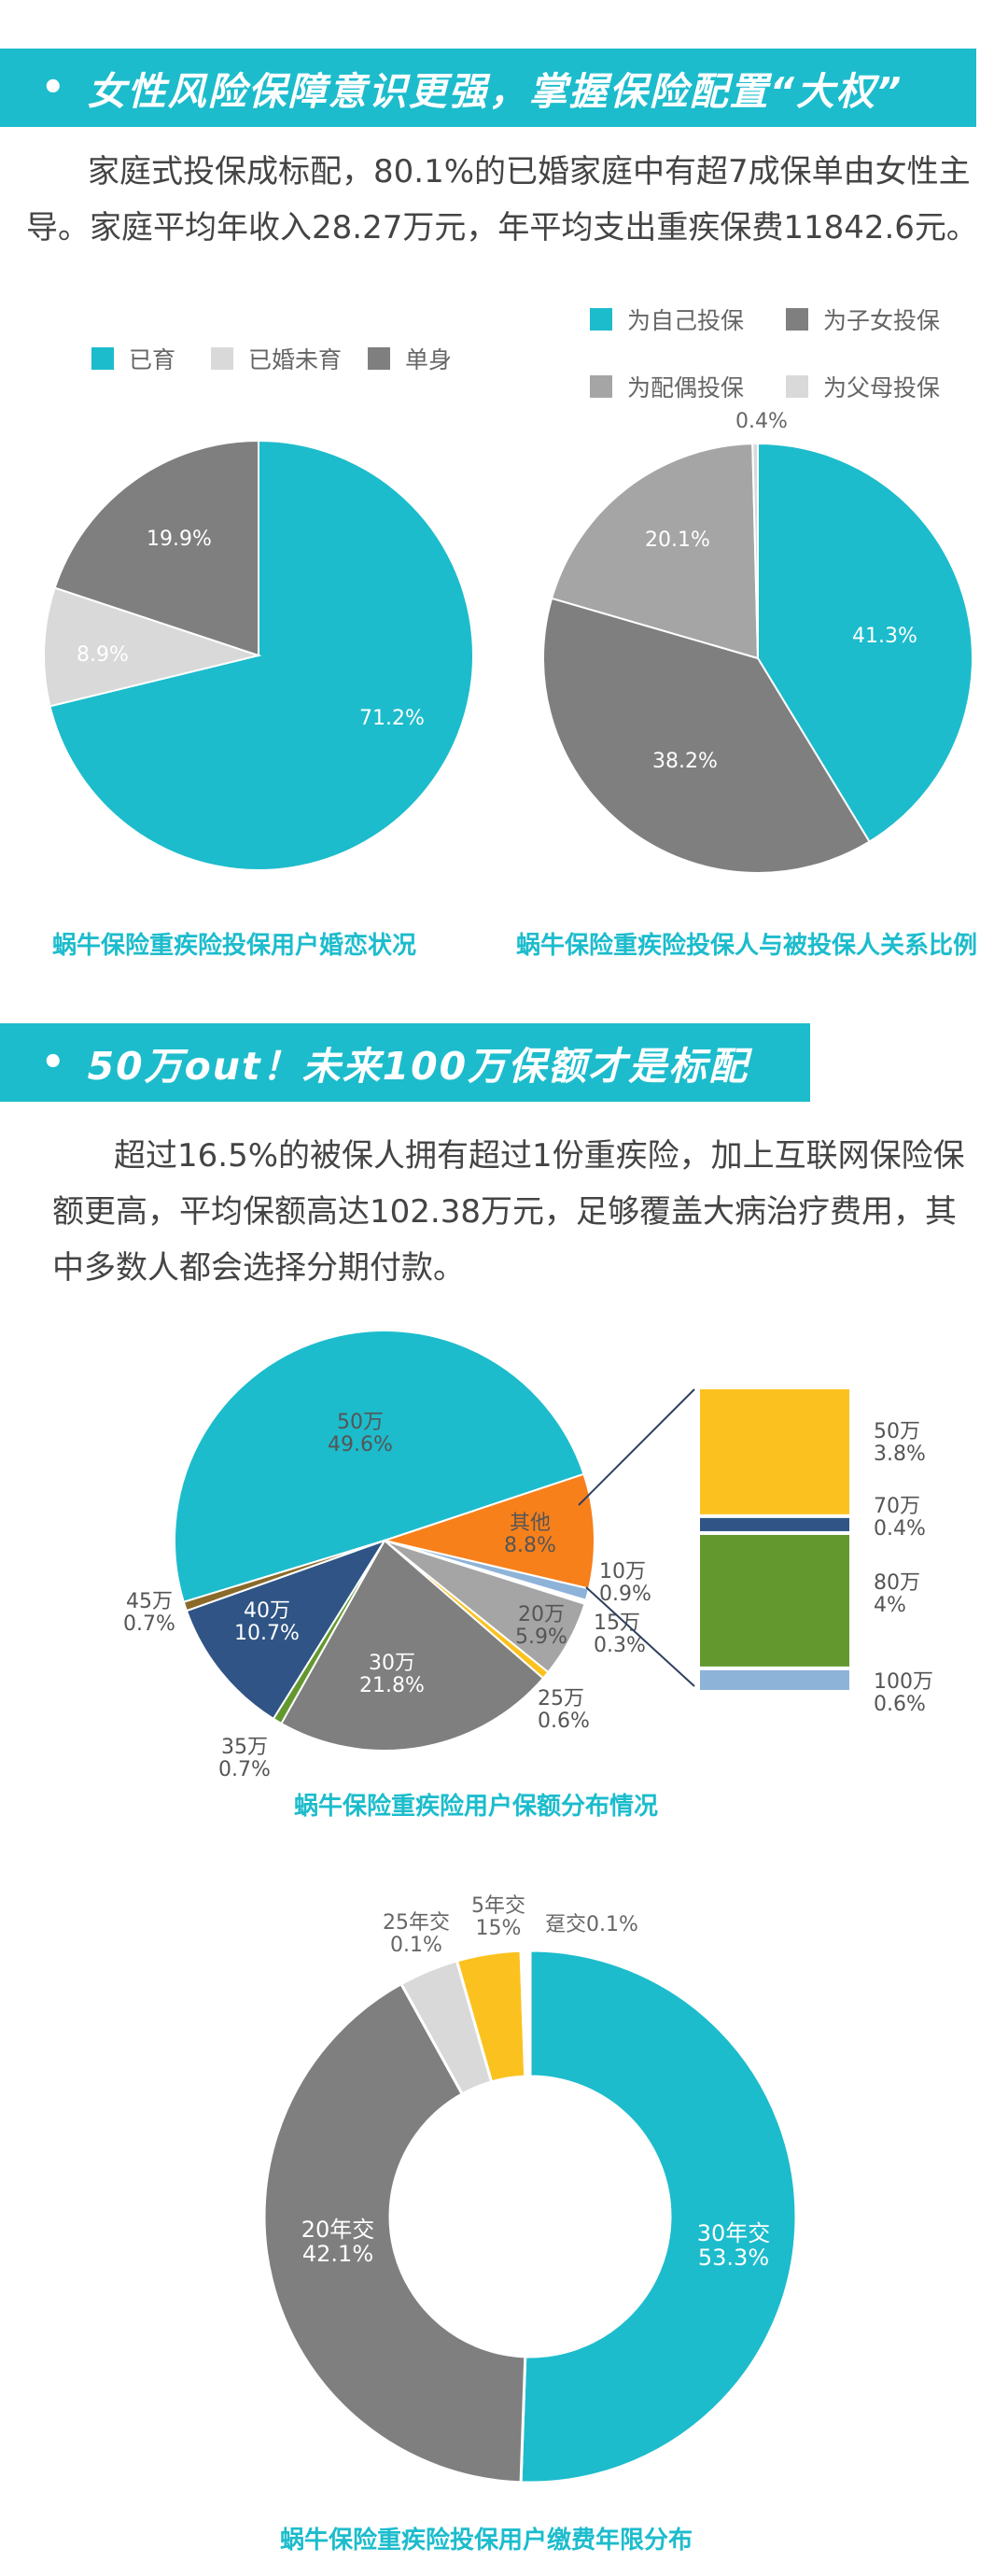  I want to click on chart2-caption: 蜗牛保险重疾险投保人与被投保人关系比例, so click(746, 946).